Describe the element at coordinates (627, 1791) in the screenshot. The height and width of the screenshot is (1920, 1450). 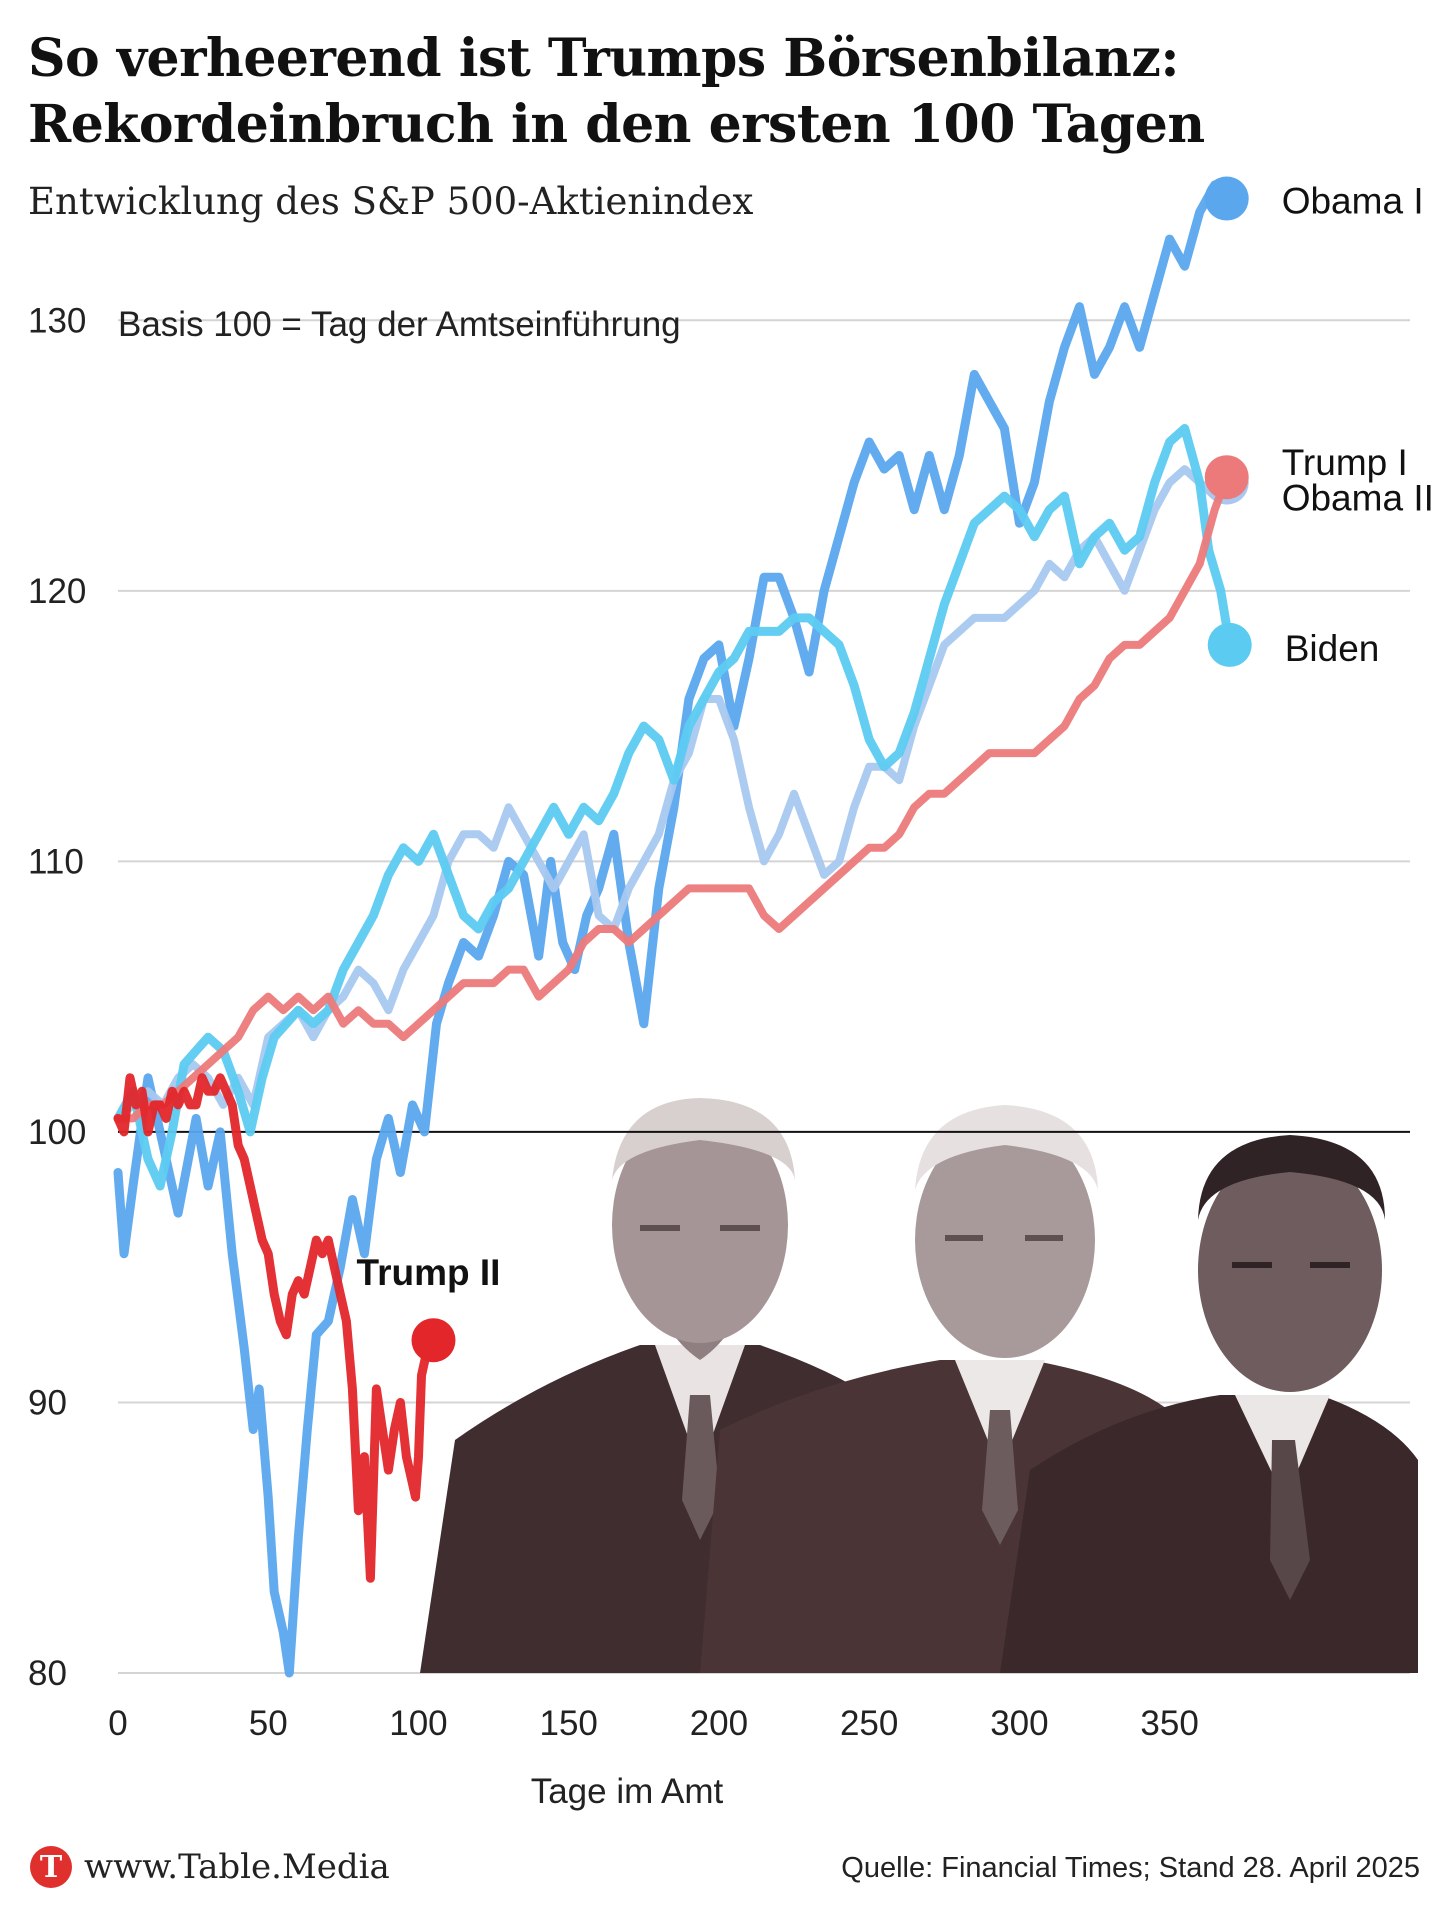
I see `x-axis-label: Tage im Amt` at that location.